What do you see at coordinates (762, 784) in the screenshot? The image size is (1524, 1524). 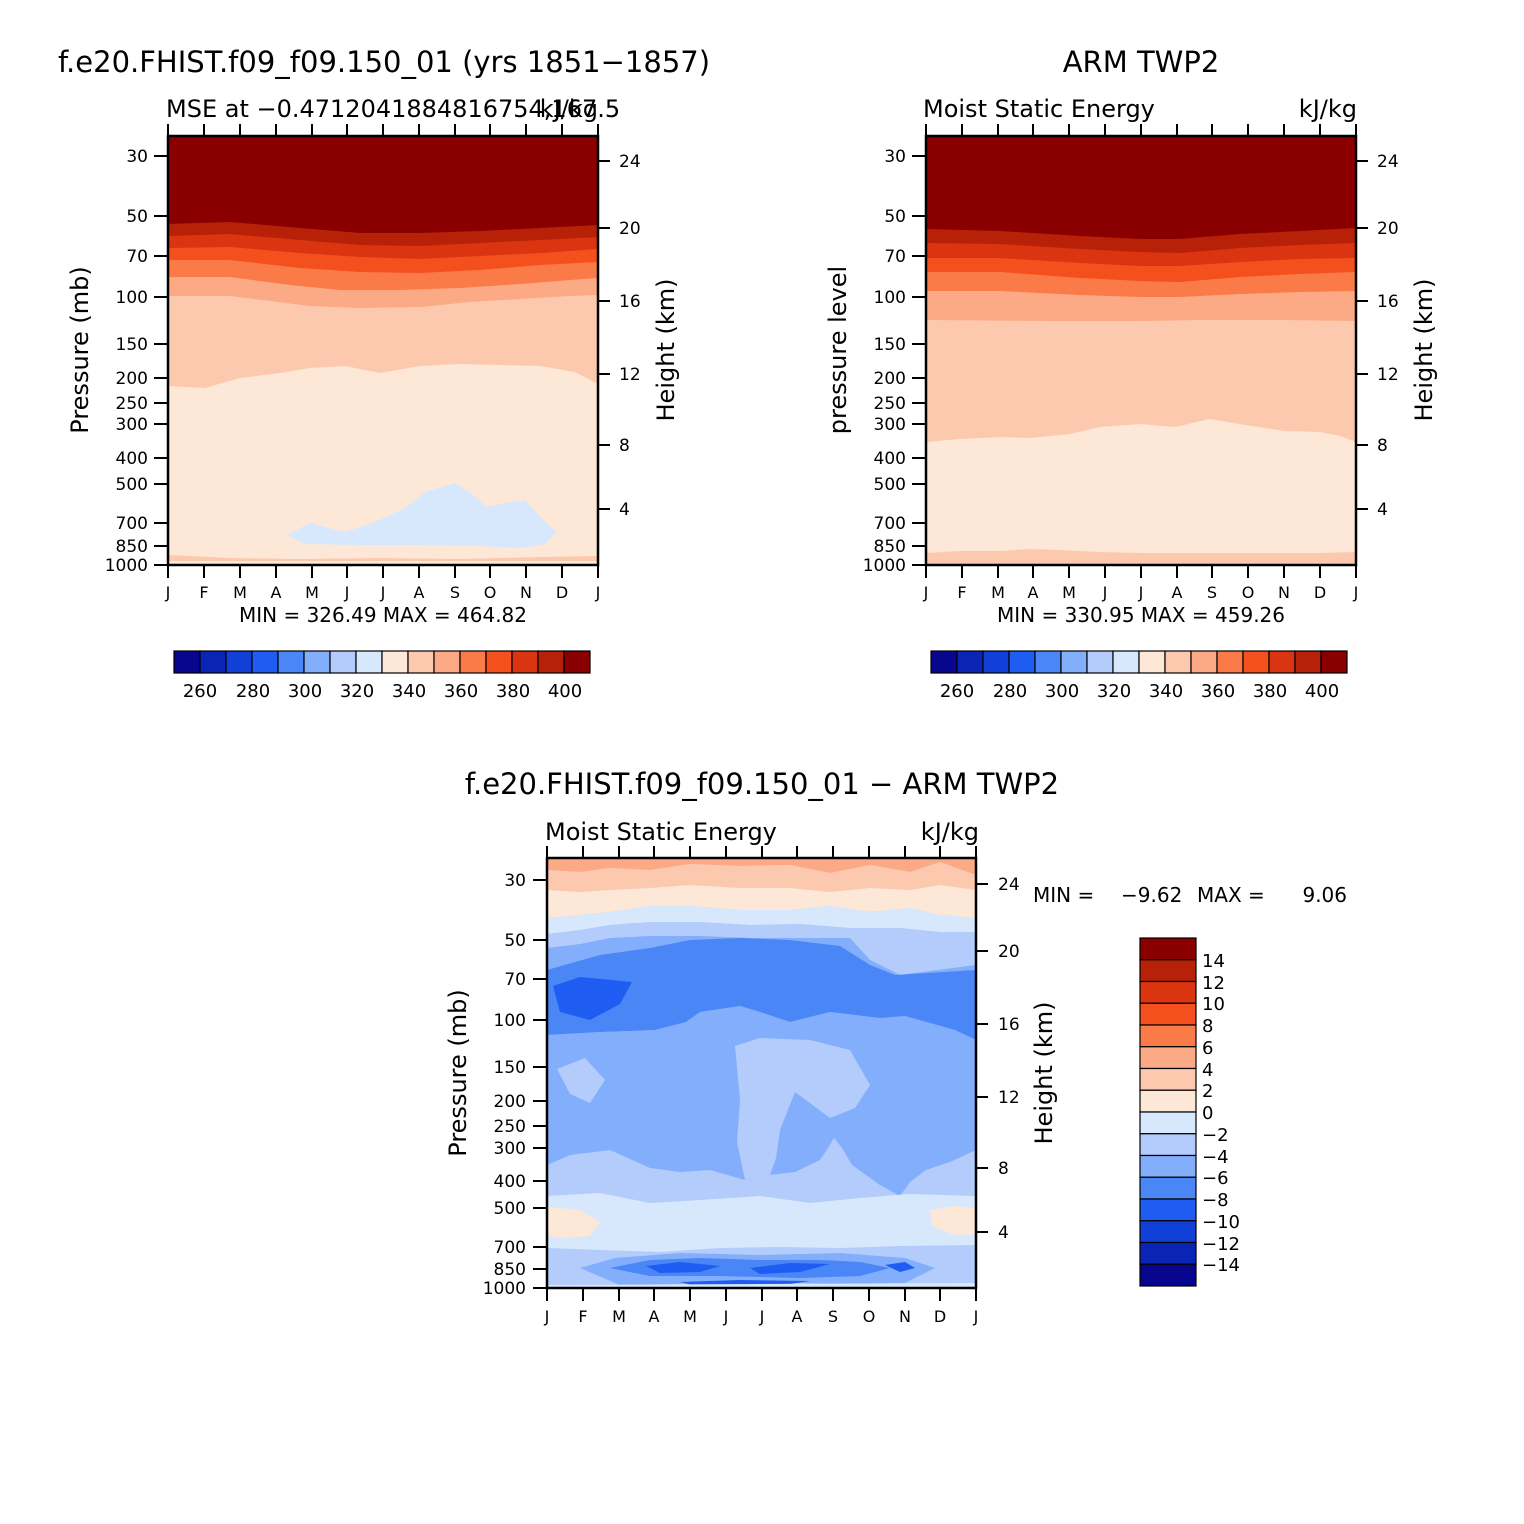 I see `panel-title: f.e20.FHIST.f09_f09.150_01 − ARM TWP2` at bounding box center [762, 784].